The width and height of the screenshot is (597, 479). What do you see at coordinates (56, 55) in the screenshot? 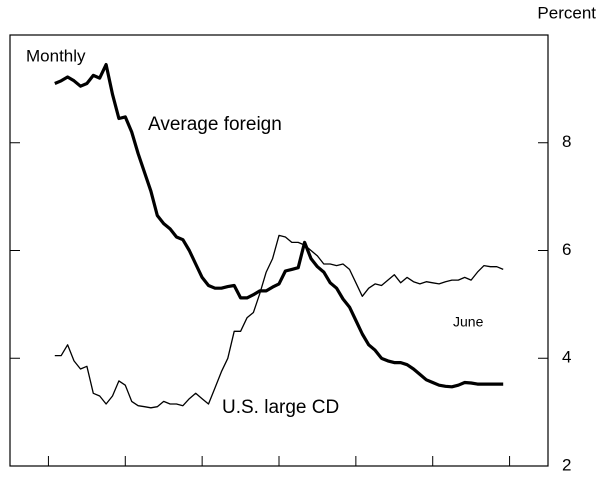
I see `annotation: Monthly` at bounding box center [56, 55].